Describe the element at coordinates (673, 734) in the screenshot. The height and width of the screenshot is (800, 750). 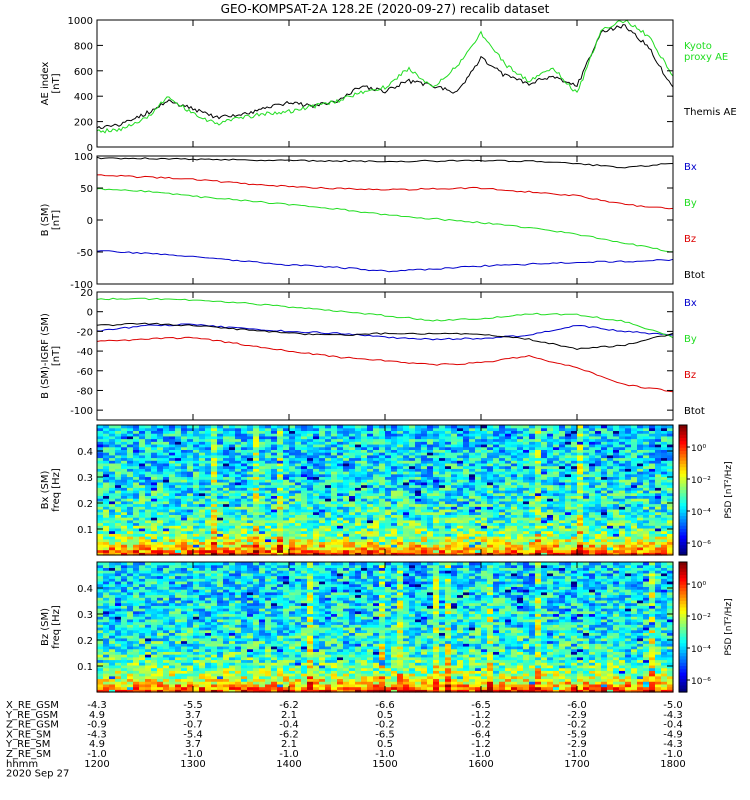
I see `ephemeris-value: -4.9` at that location.